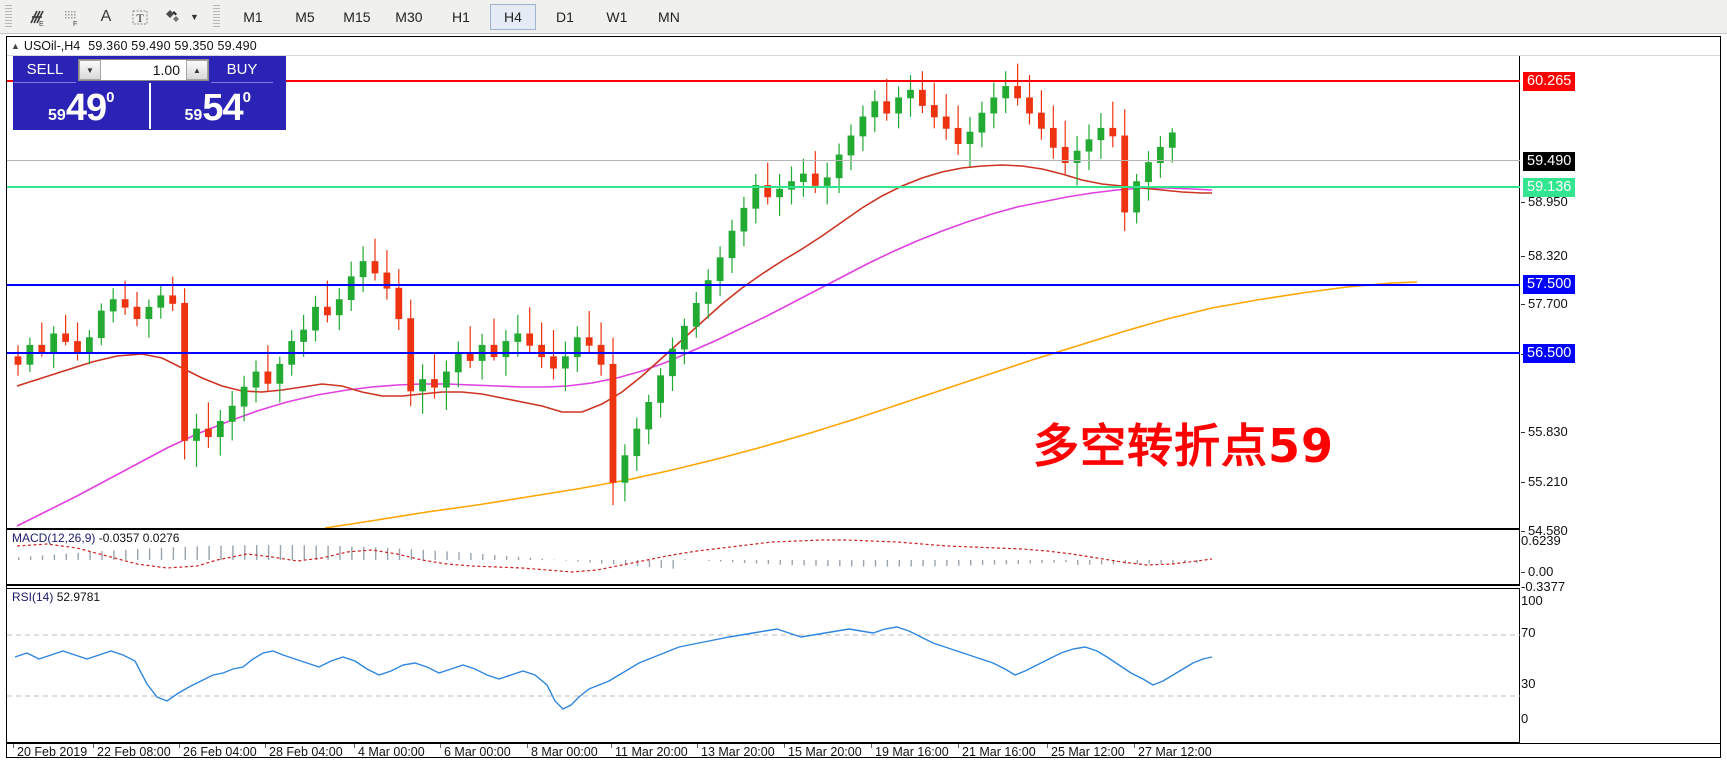  Describe the element at coordinates (33, 597) in the screenshot. I see `rsi-indicator-label: RSI(14)` at that location.